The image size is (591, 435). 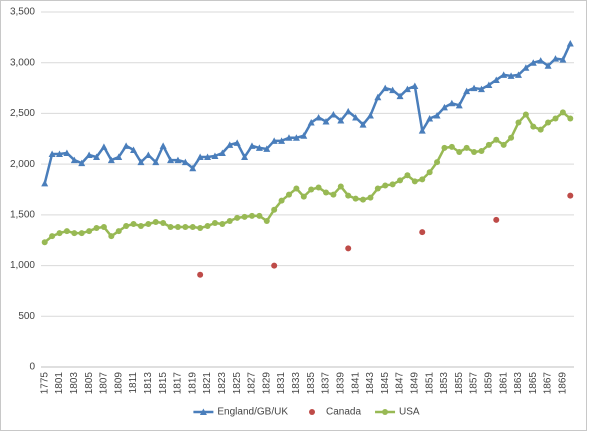 I want to click on x-tick-label: 1839, so click(x=340, y=383).